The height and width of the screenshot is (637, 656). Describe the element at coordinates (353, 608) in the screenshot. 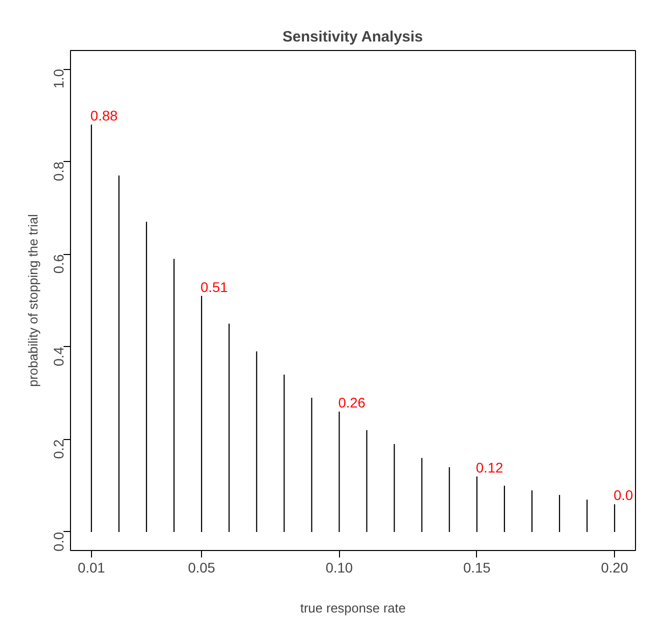

I see `x-axis-title: true response rate` at that location.